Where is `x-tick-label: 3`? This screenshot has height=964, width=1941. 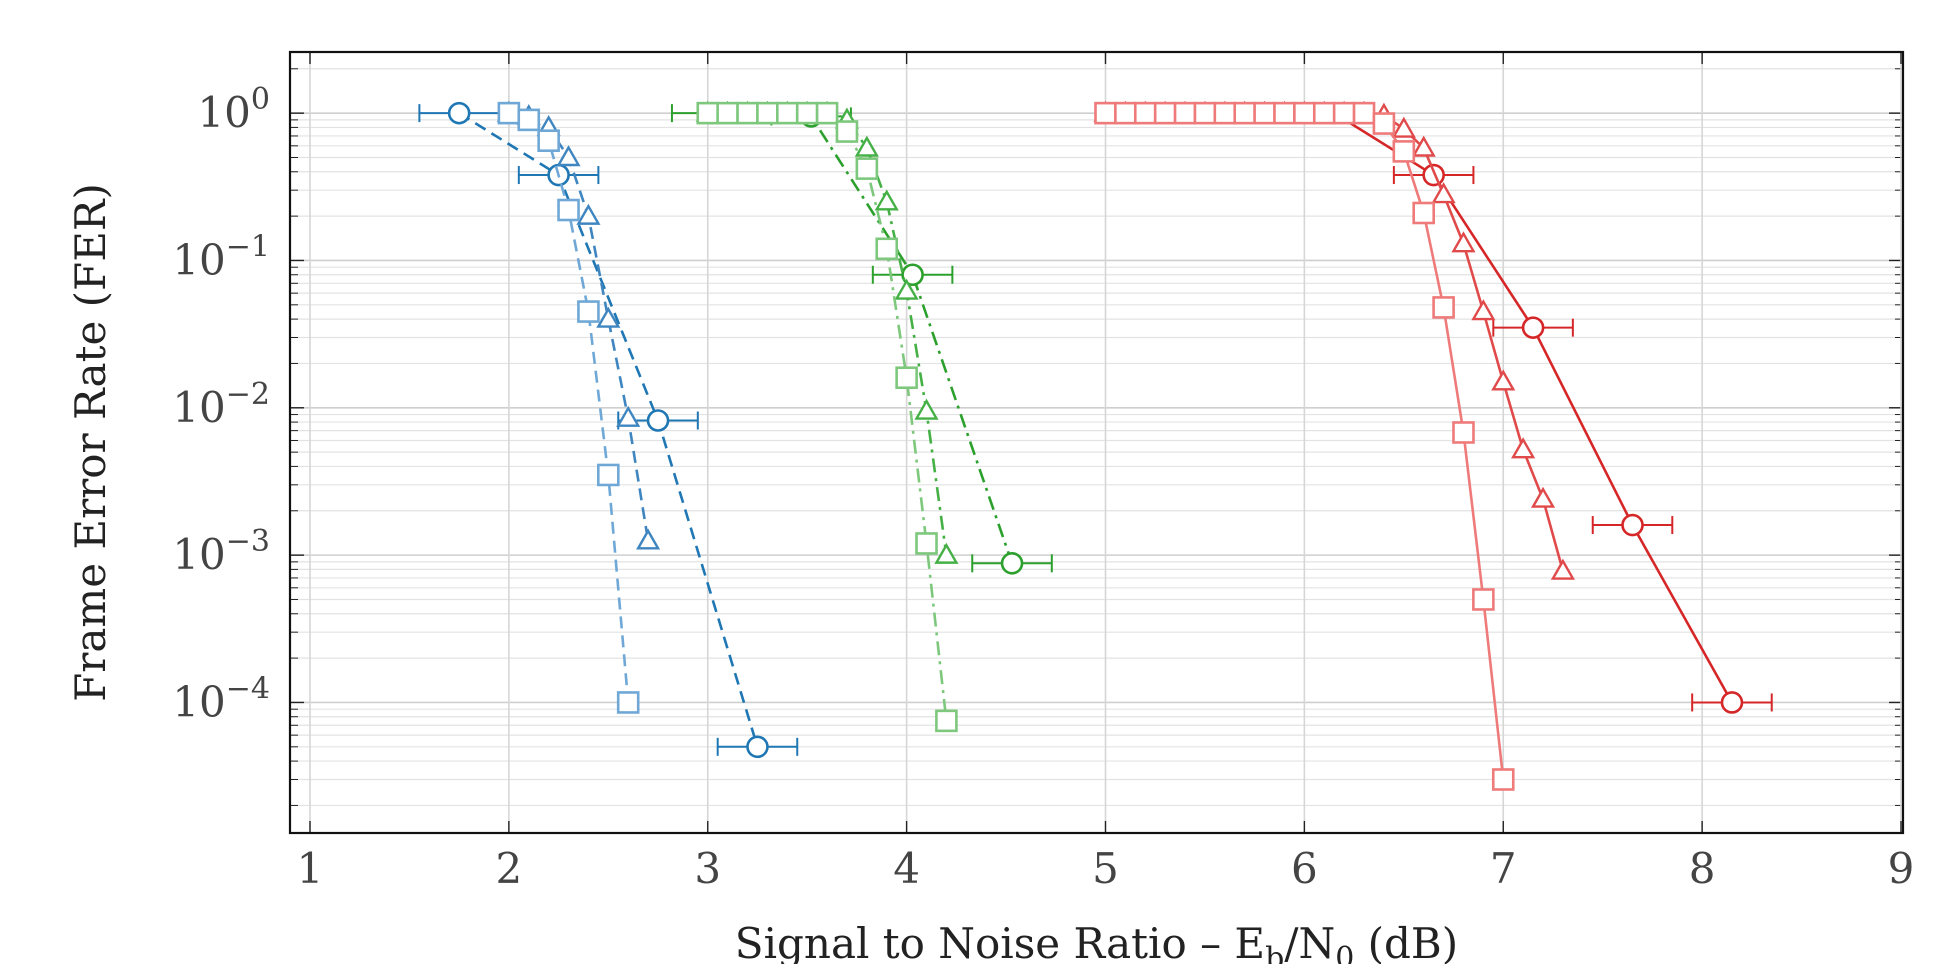 x-tick-label: 3 is located at coordinates (707, 868).